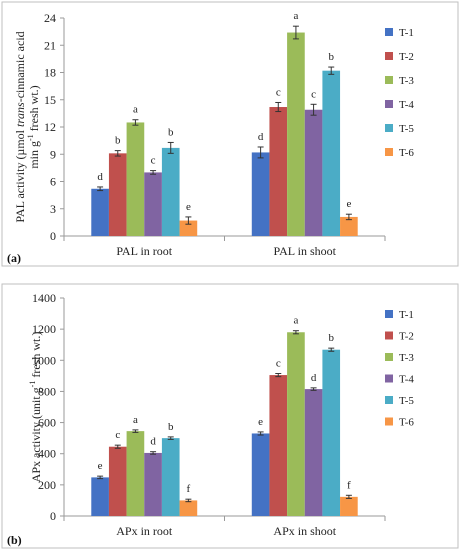  I want to click on y-tick-label: 1200, so click(44, 329).